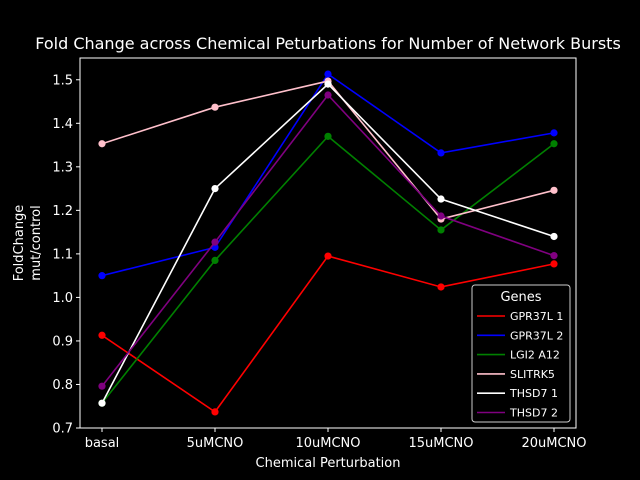  I want to click on y-tick-label: 0.7, so click(62, 429).